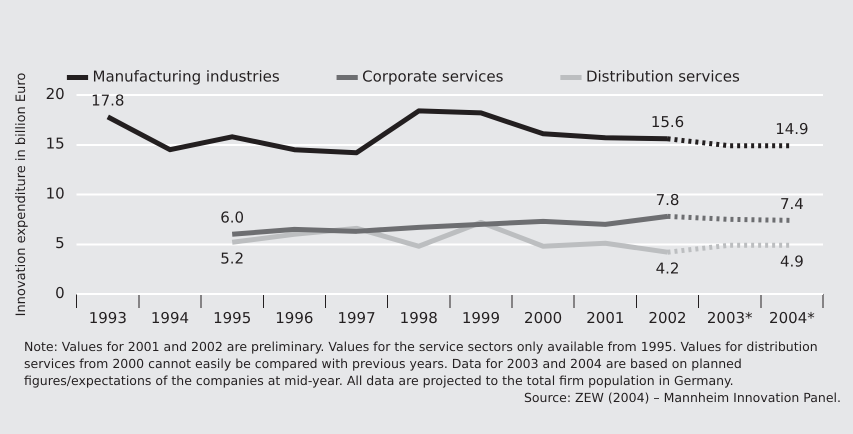 This screenshot has height=434, width=853. What do you see at coordinates (232, 259) in the screenshot?
I see `data-label: 5.2` at bounding box center [232, 259].